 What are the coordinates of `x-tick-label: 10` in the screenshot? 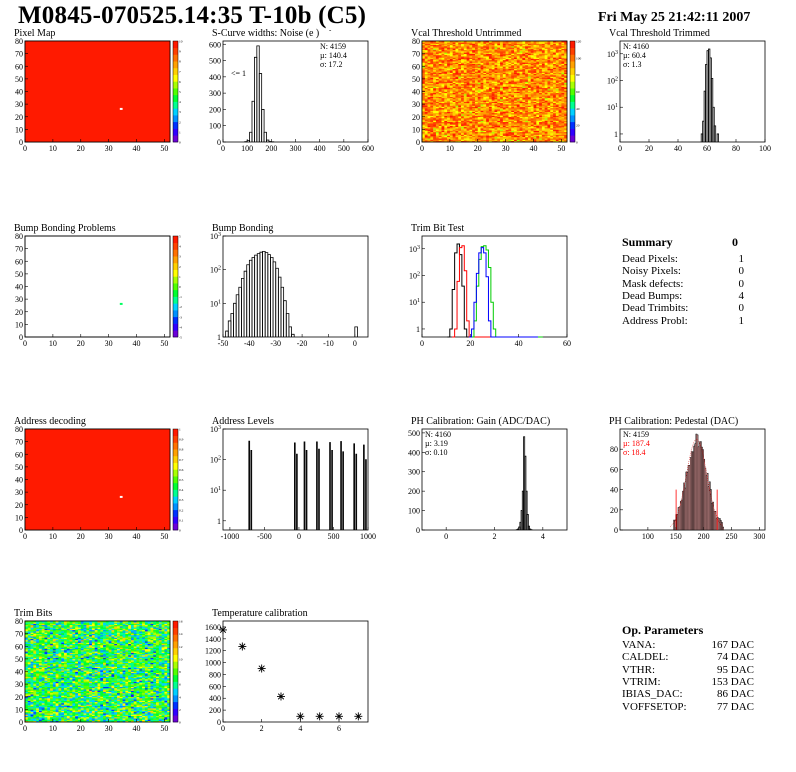 It's located at (53, 343).